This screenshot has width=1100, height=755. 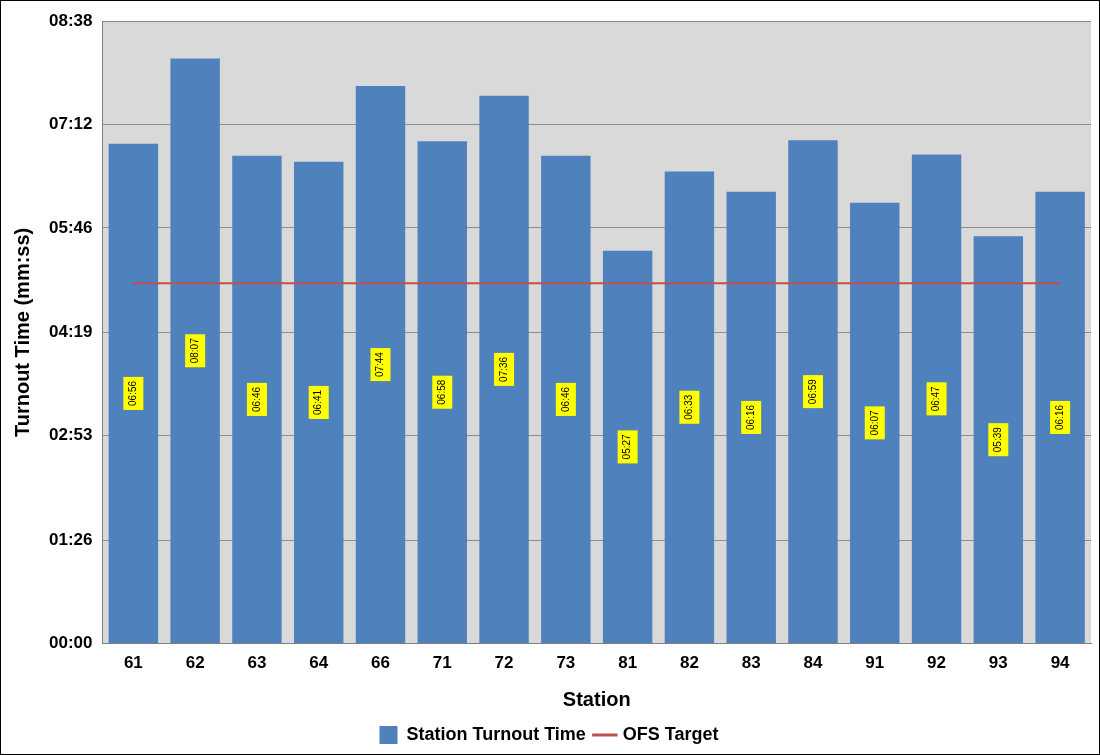 What do you see at coordinates (71, 124) in the screenshot?
I see `y-tick-label: 07:12` at bounding box center [71, 124].